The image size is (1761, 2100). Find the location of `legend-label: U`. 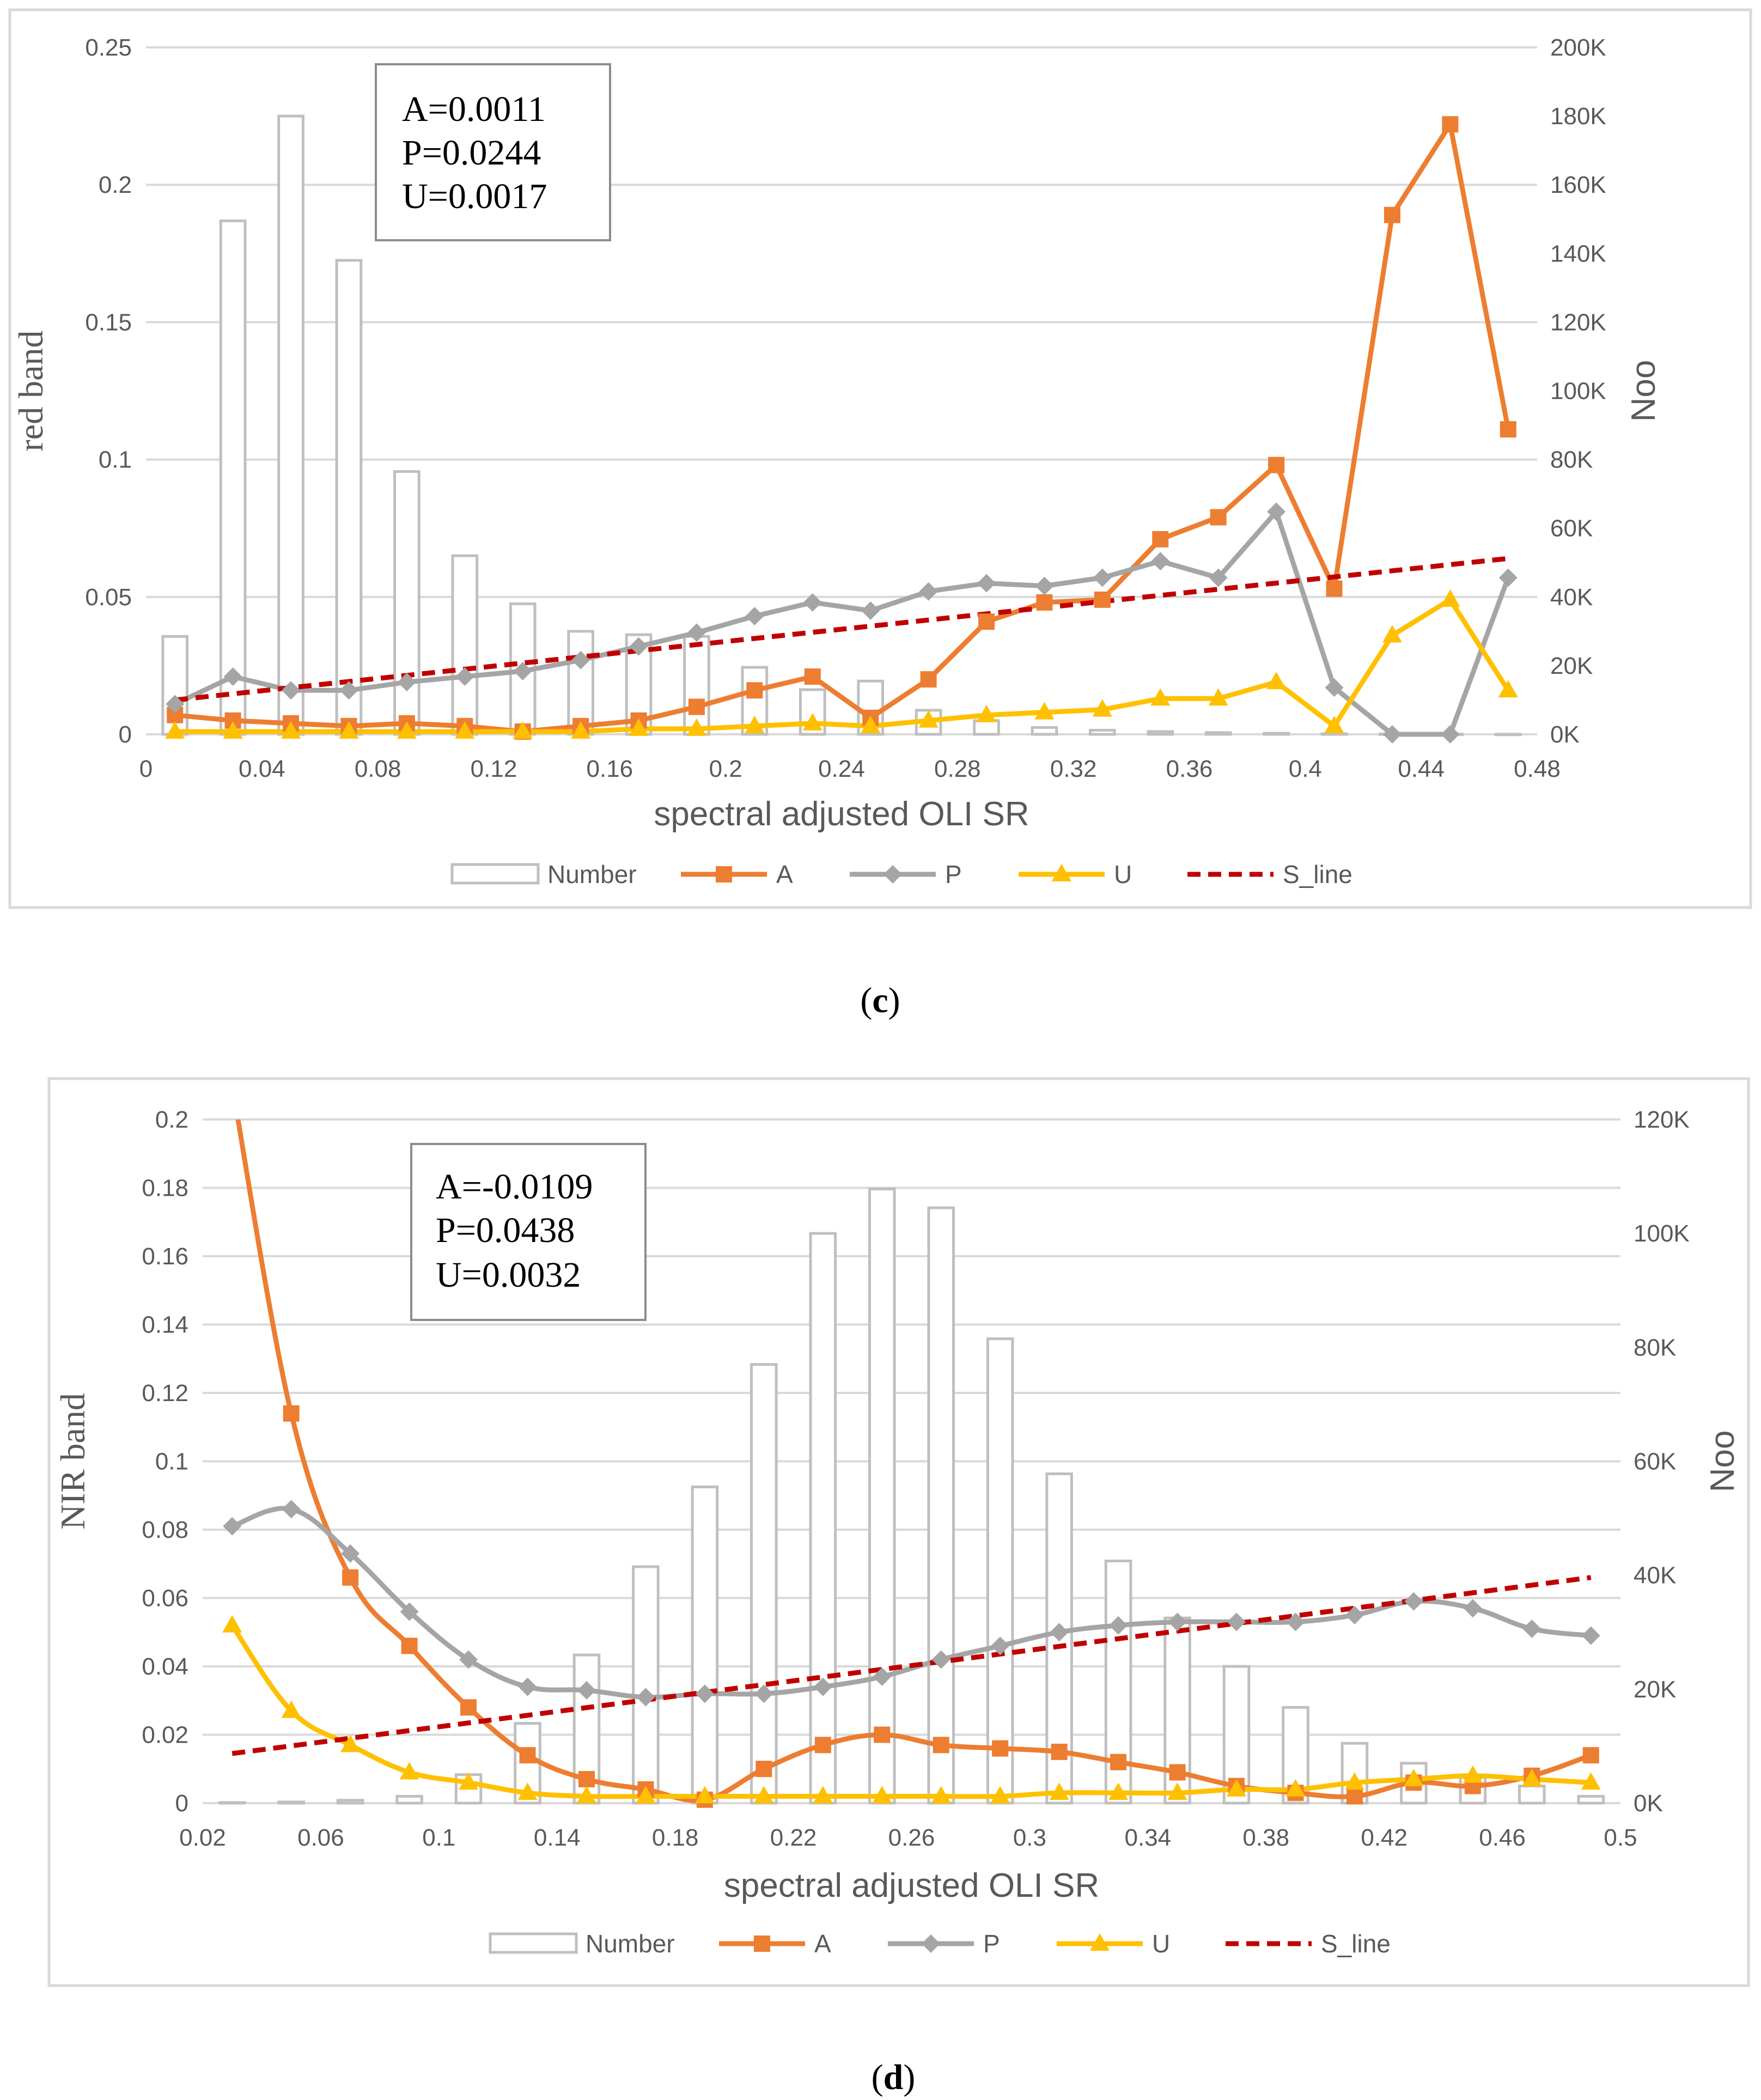

legend-label: U is located at coordinates (1123, 874).